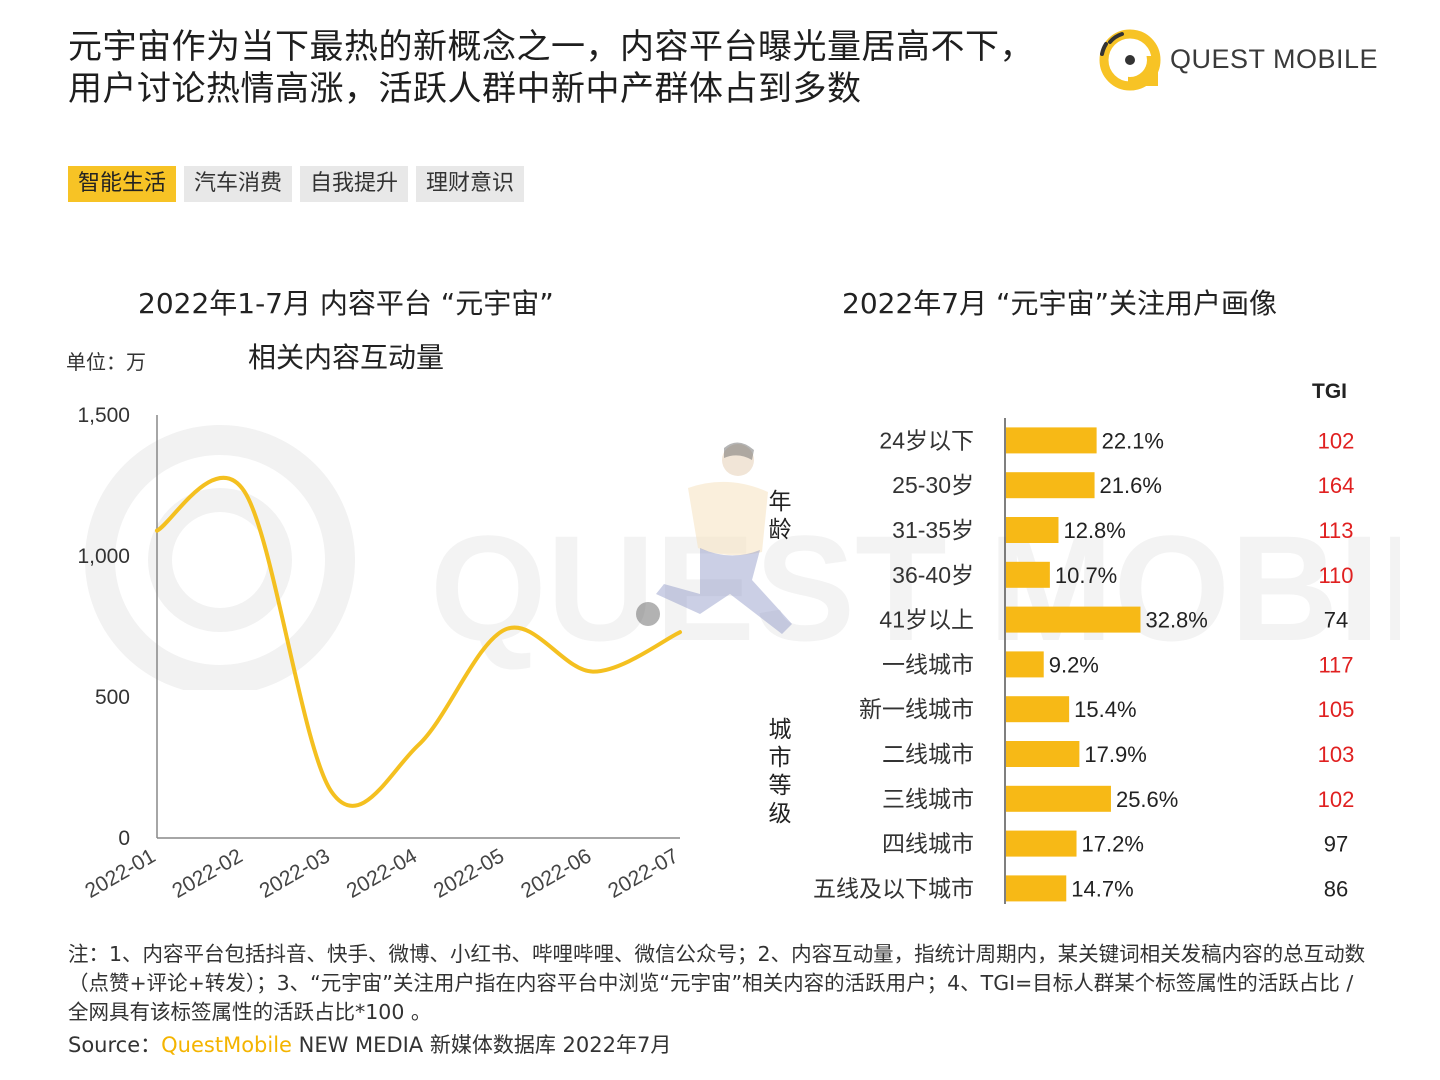  Describe the element at coordinates (928, 664) in the screenshot. I see `bar-category-label: 一线城市` at that location.